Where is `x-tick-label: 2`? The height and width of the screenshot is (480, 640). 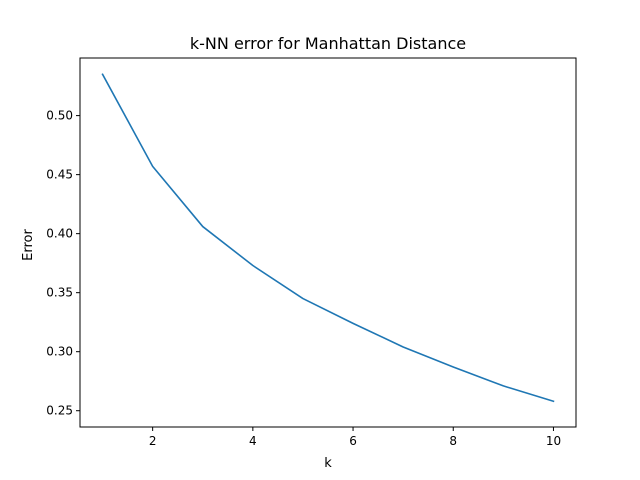 x-tick-label: 2 is located at coordinates (153, 441).